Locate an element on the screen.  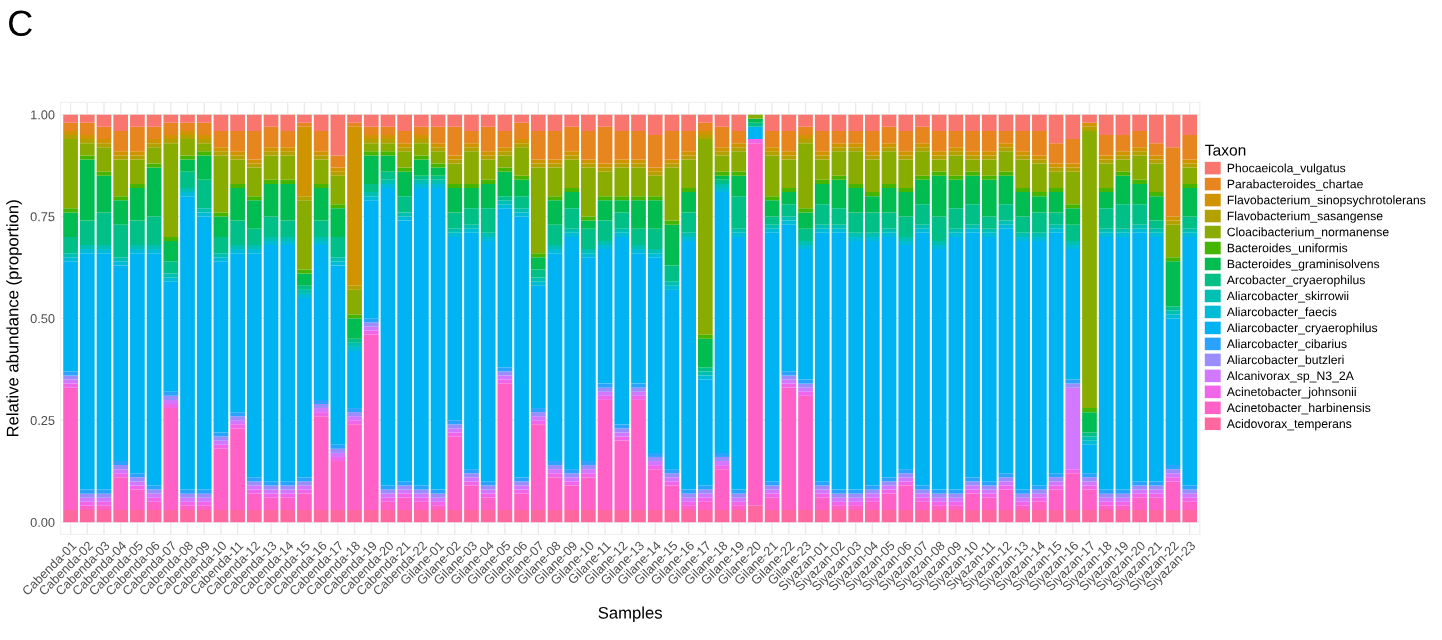
y-axis-title: Relative abundance (proportion) is located at coordinates (14, 318).